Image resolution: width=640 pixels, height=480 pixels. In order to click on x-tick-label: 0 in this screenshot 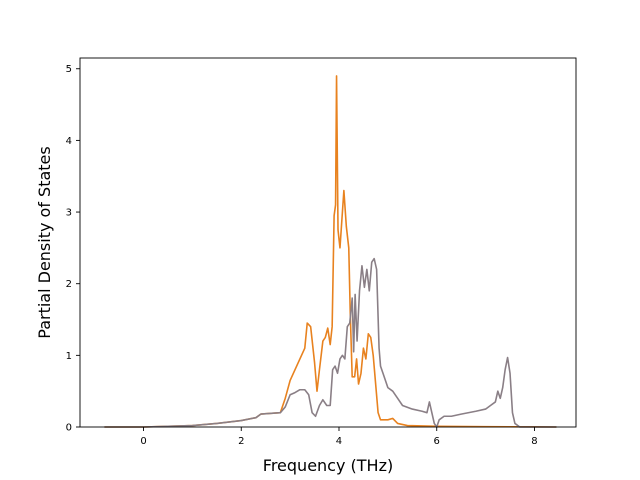, I will do `click(143, 441)`.